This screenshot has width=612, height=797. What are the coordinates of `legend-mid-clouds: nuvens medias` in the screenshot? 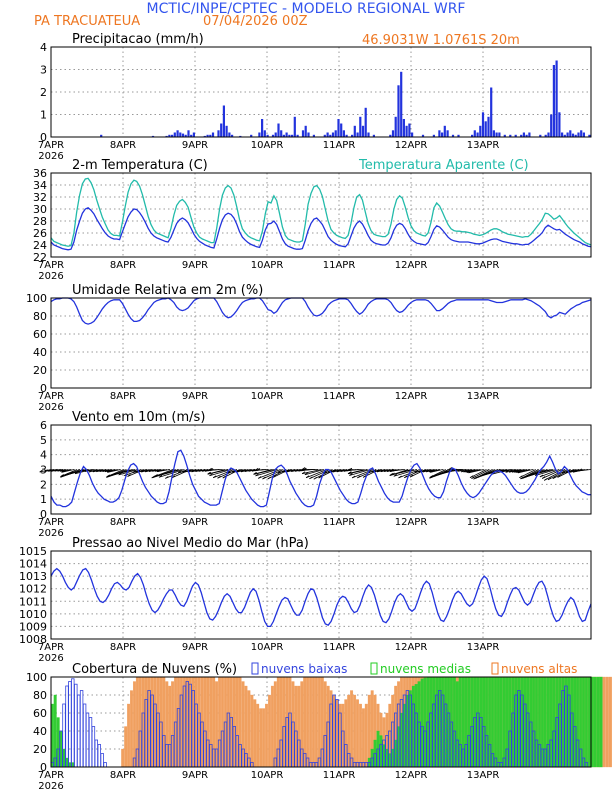 It's located at (425, 669).